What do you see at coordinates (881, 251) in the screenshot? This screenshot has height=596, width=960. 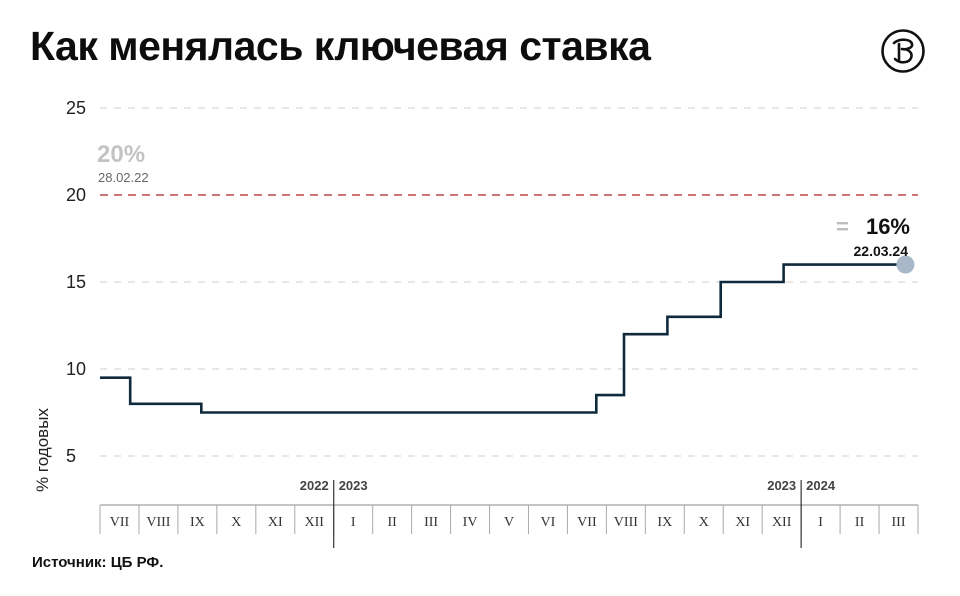 I see `annotation-end-date: 22.03.24` at bounding box center [881, 251].